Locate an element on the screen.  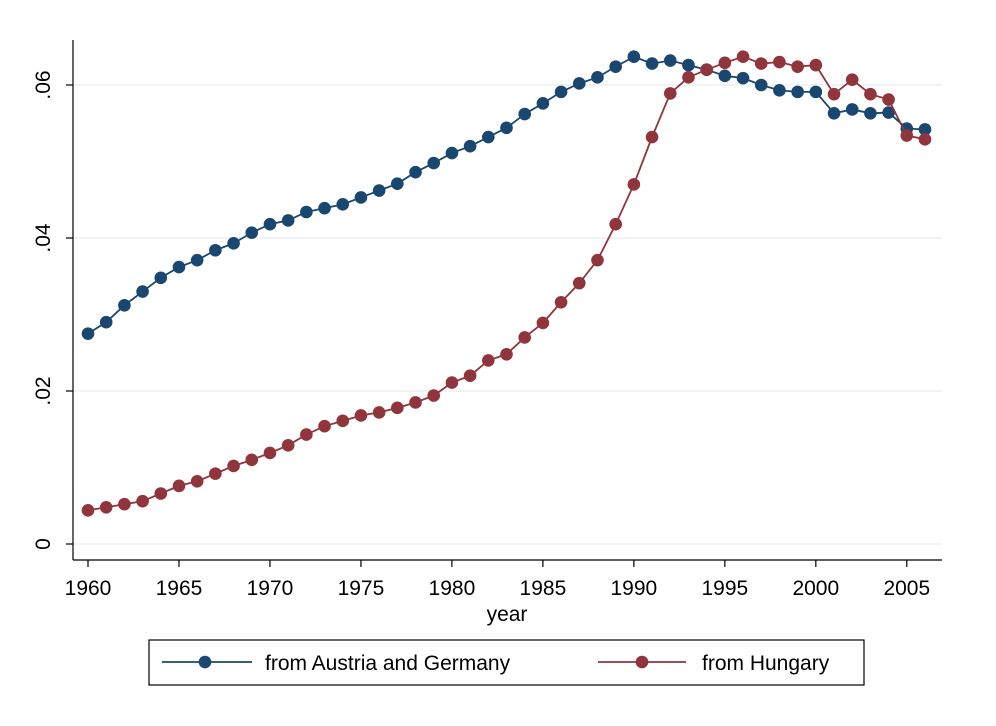
x-tick-label: 1965 is located at coordinates (179, 588).